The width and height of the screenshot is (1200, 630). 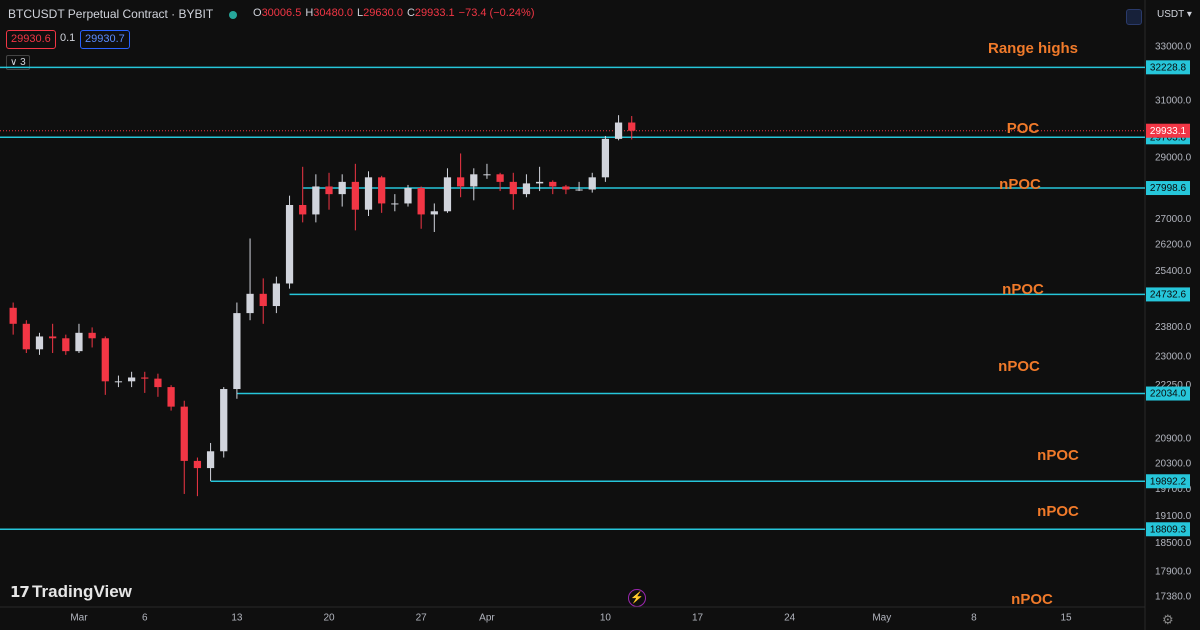 I want to click on x-tick-label: 17, so click(x=698, y=618).